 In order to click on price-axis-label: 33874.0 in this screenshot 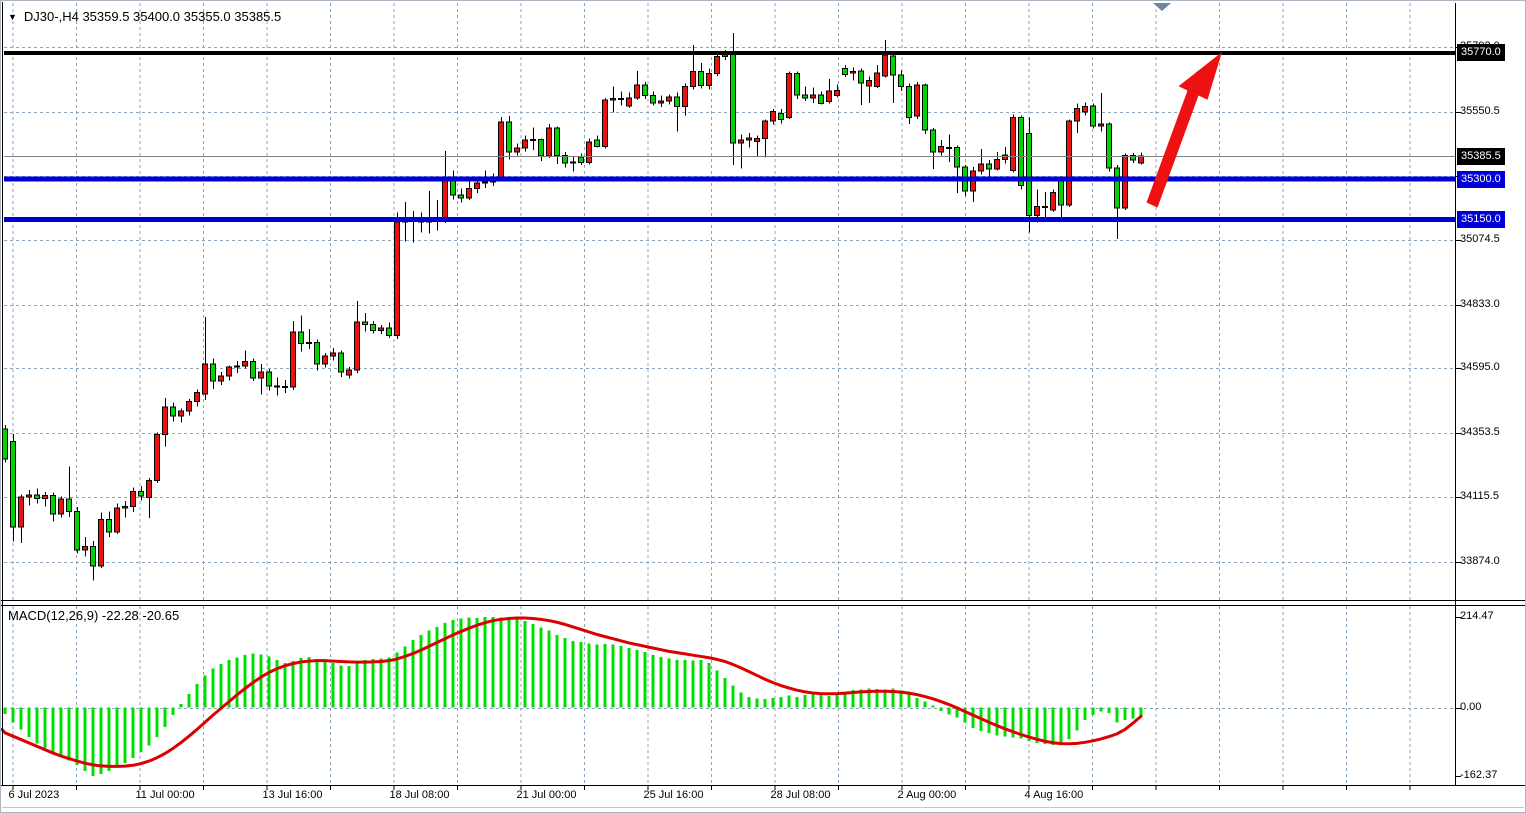, I will do `click(1480, 561)`.